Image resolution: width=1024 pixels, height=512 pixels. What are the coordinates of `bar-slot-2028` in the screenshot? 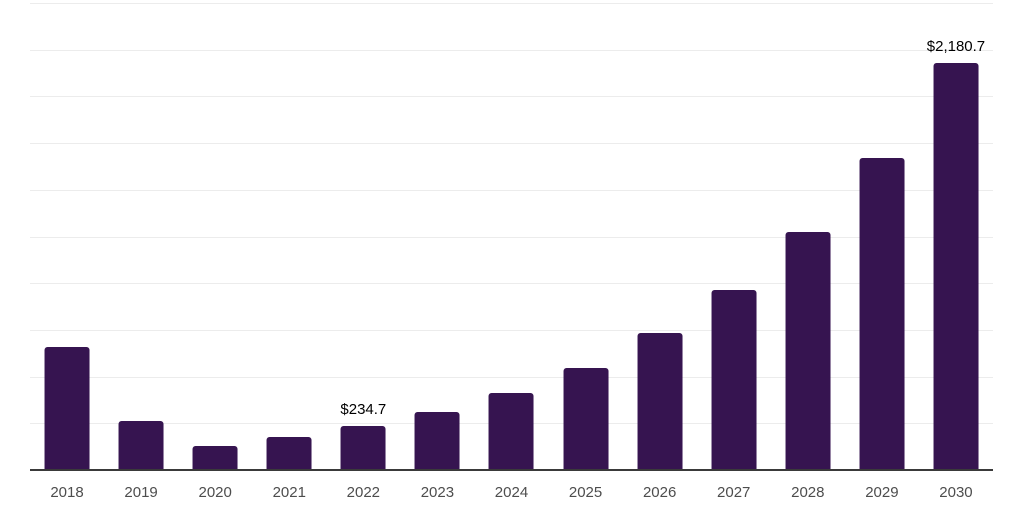 It's located at (808, 236).